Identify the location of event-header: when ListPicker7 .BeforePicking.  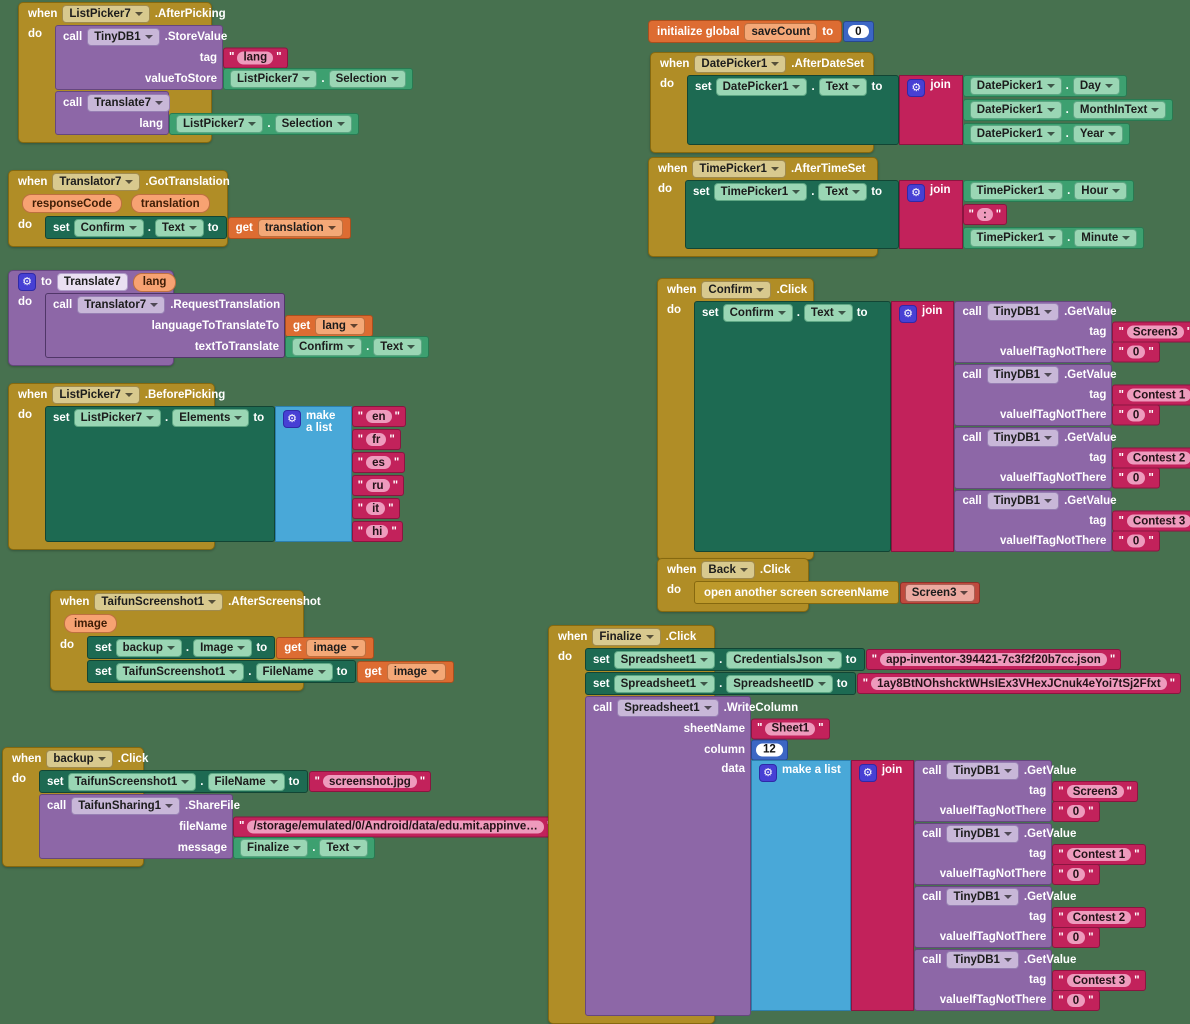
(117, 395).